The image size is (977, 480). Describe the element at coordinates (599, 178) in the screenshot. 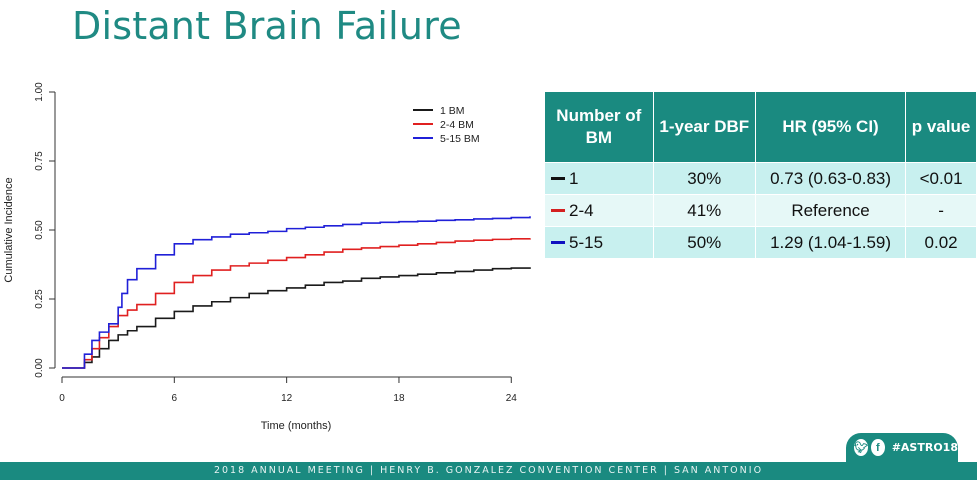

I see `group-cell: 1` at that location.